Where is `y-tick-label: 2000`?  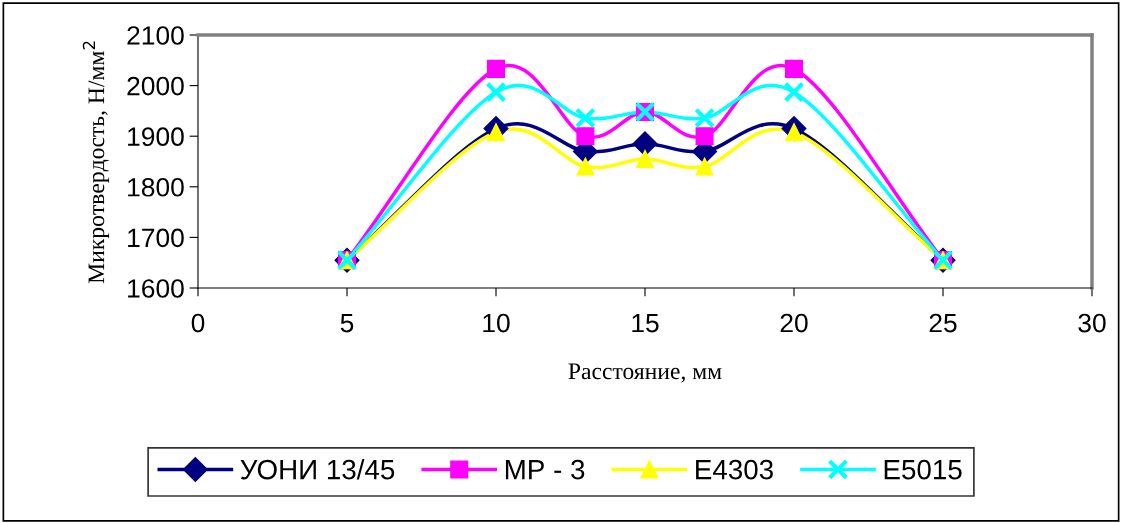 y-tick-label: 2000 is located at coordinates (155, 86).